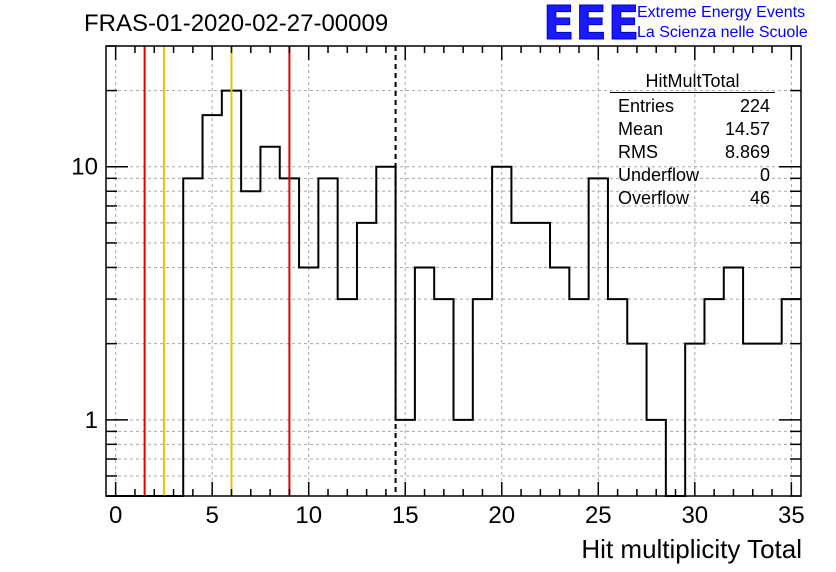 The image size is (836, 572). I want to click on stats-label: Underflow, so click(659, 175).